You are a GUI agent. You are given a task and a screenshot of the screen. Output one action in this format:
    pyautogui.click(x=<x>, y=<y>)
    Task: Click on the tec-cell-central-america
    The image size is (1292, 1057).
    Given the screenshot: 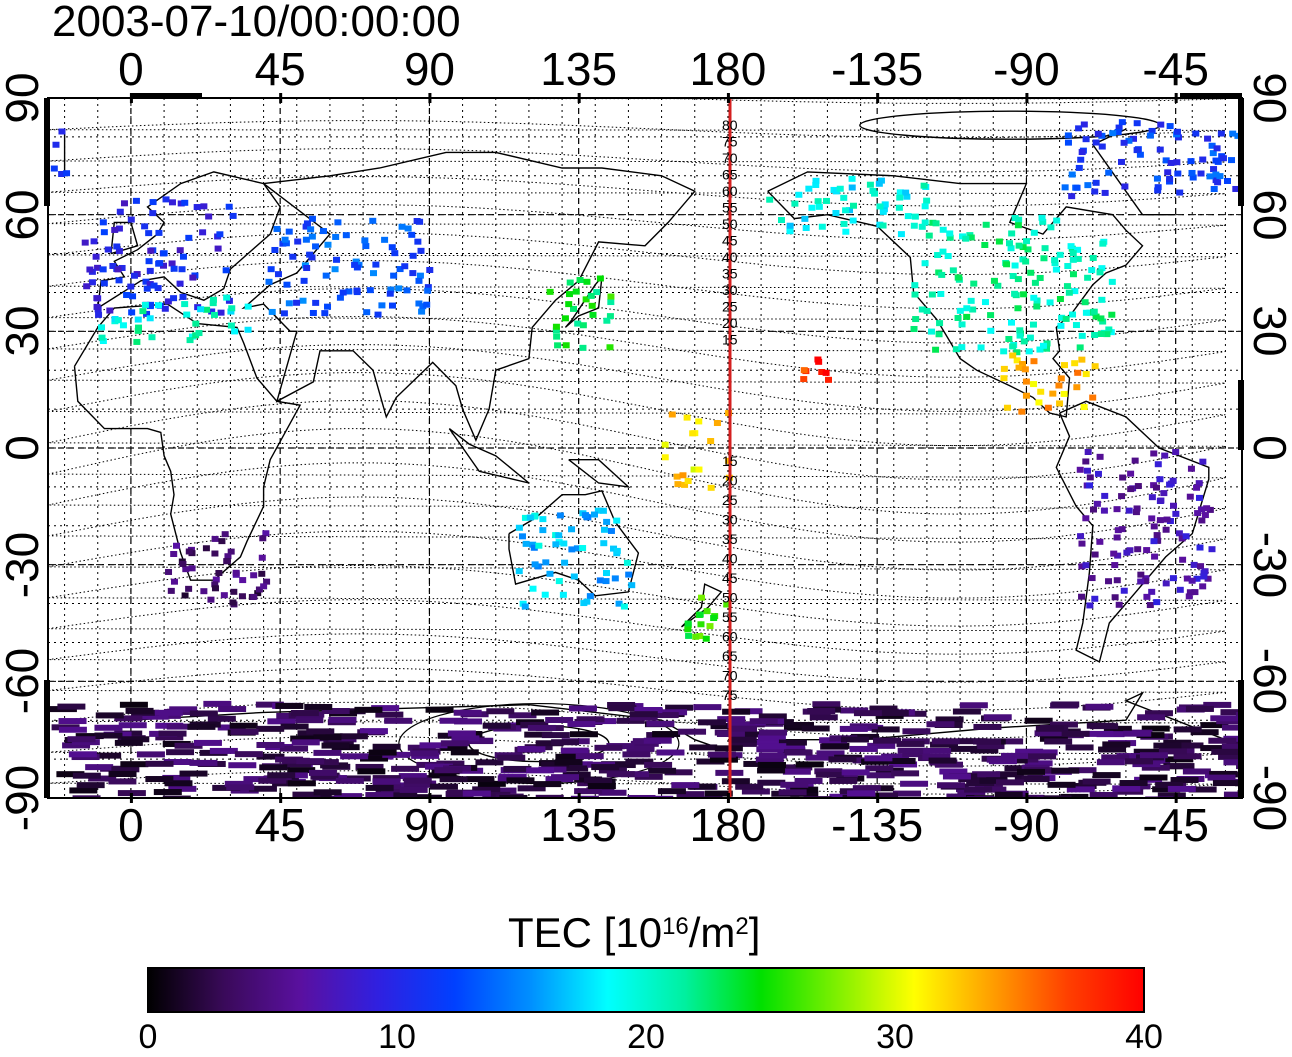 What is the action you would take?
    pyautogui.click(x=1019, y=367)
    